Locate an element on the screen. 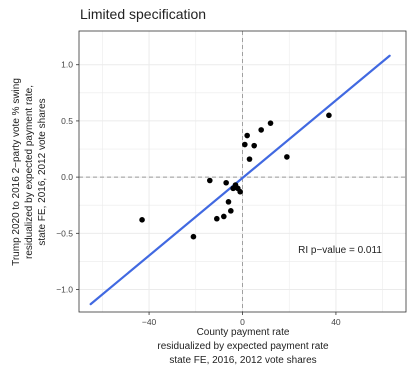  x-axis-title-line-1: County payment rate is located at coordinates (243, 332).